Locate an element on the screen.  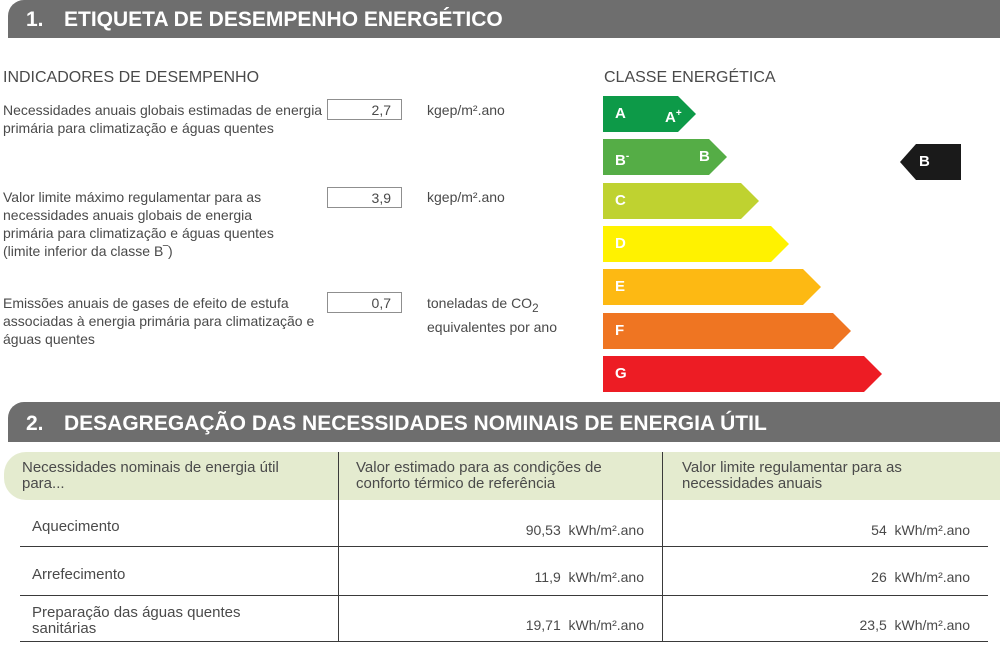
bar-a-left-label: A is located at coordinates (620, 113).